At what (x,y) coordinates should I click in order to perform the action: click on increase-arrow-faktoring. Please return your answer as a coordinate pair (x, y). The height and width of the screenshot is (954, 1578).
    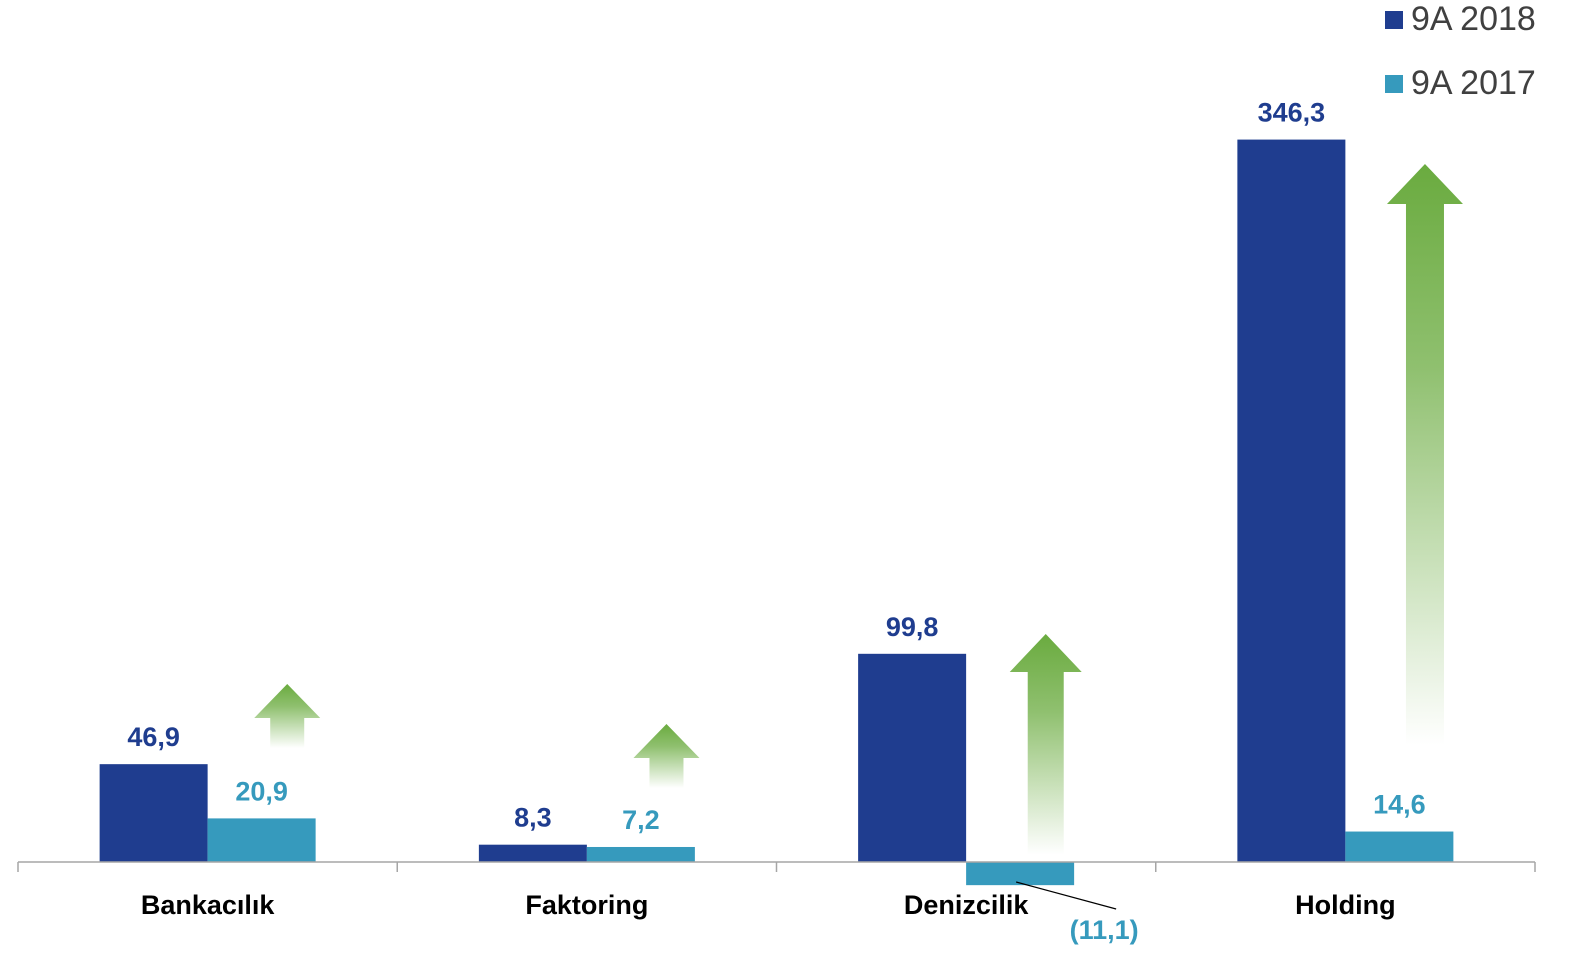
    Looking at the image, I should click on (666, 756).